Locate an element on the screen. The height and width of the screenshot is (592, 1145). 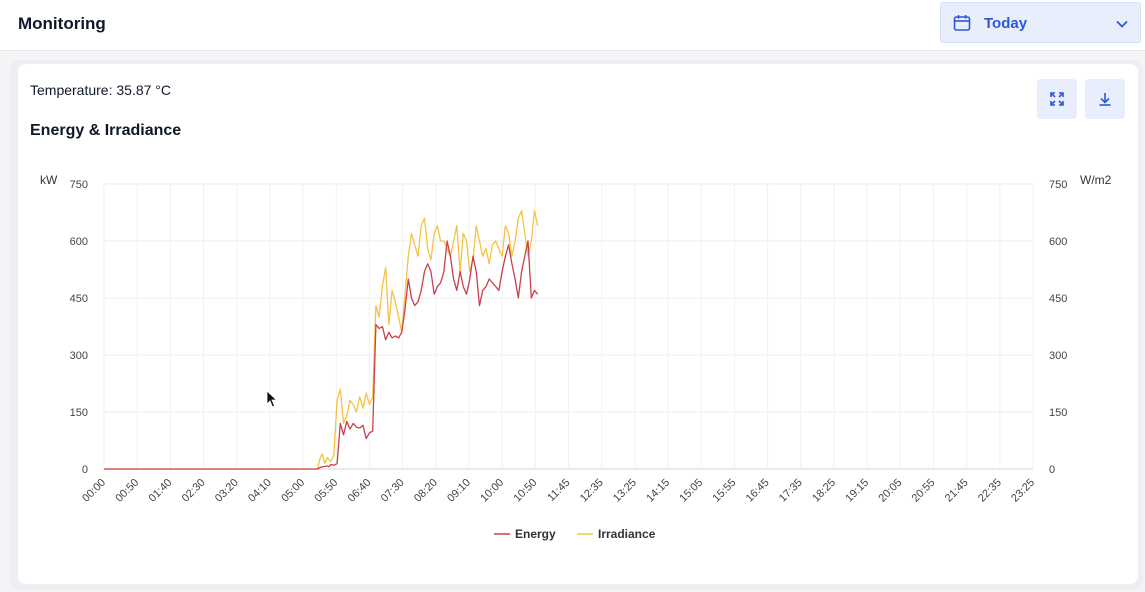
y-tick-label-right: 300 is located at coordinates (1058, 356).